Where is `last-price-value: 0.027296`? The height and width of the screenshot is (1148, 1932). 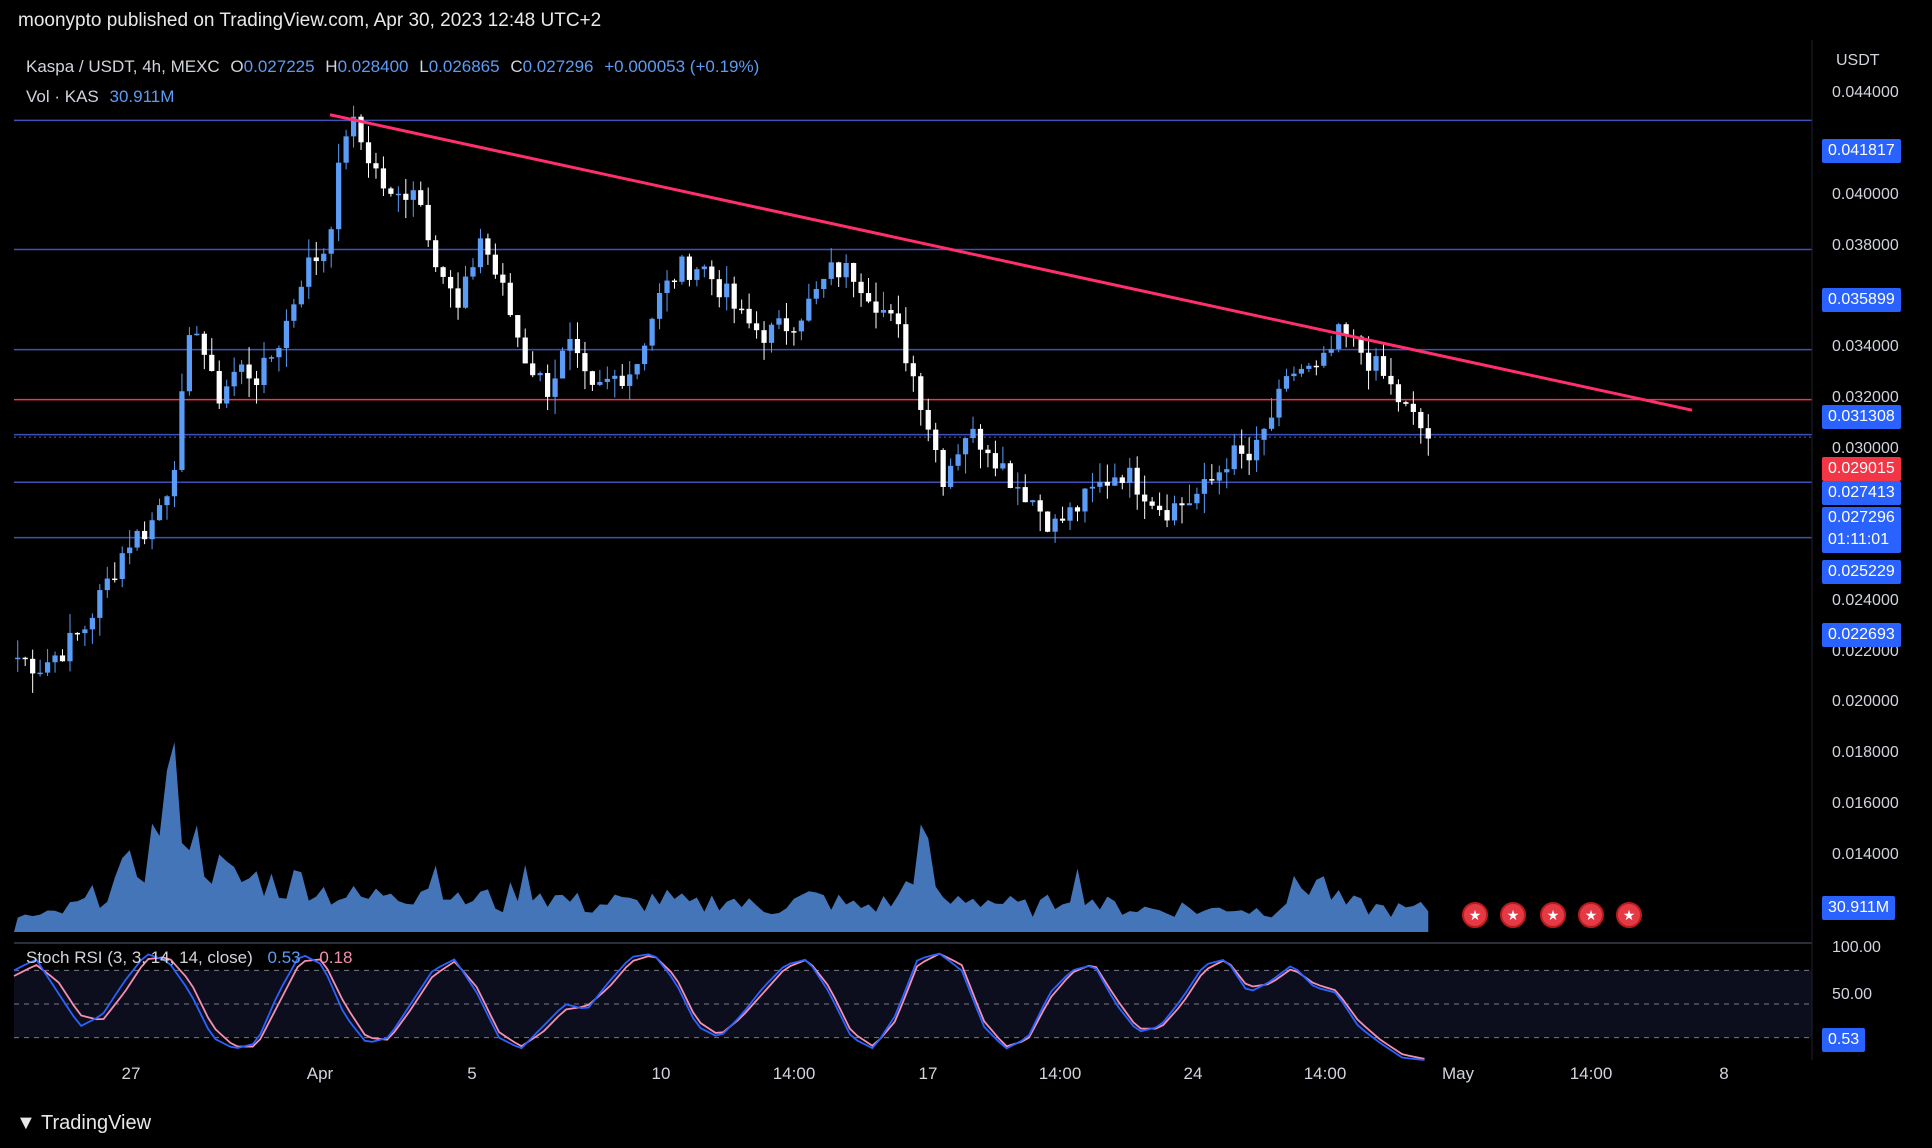 last-price-value: 0.027296 is located at coordinates (1861, 517).